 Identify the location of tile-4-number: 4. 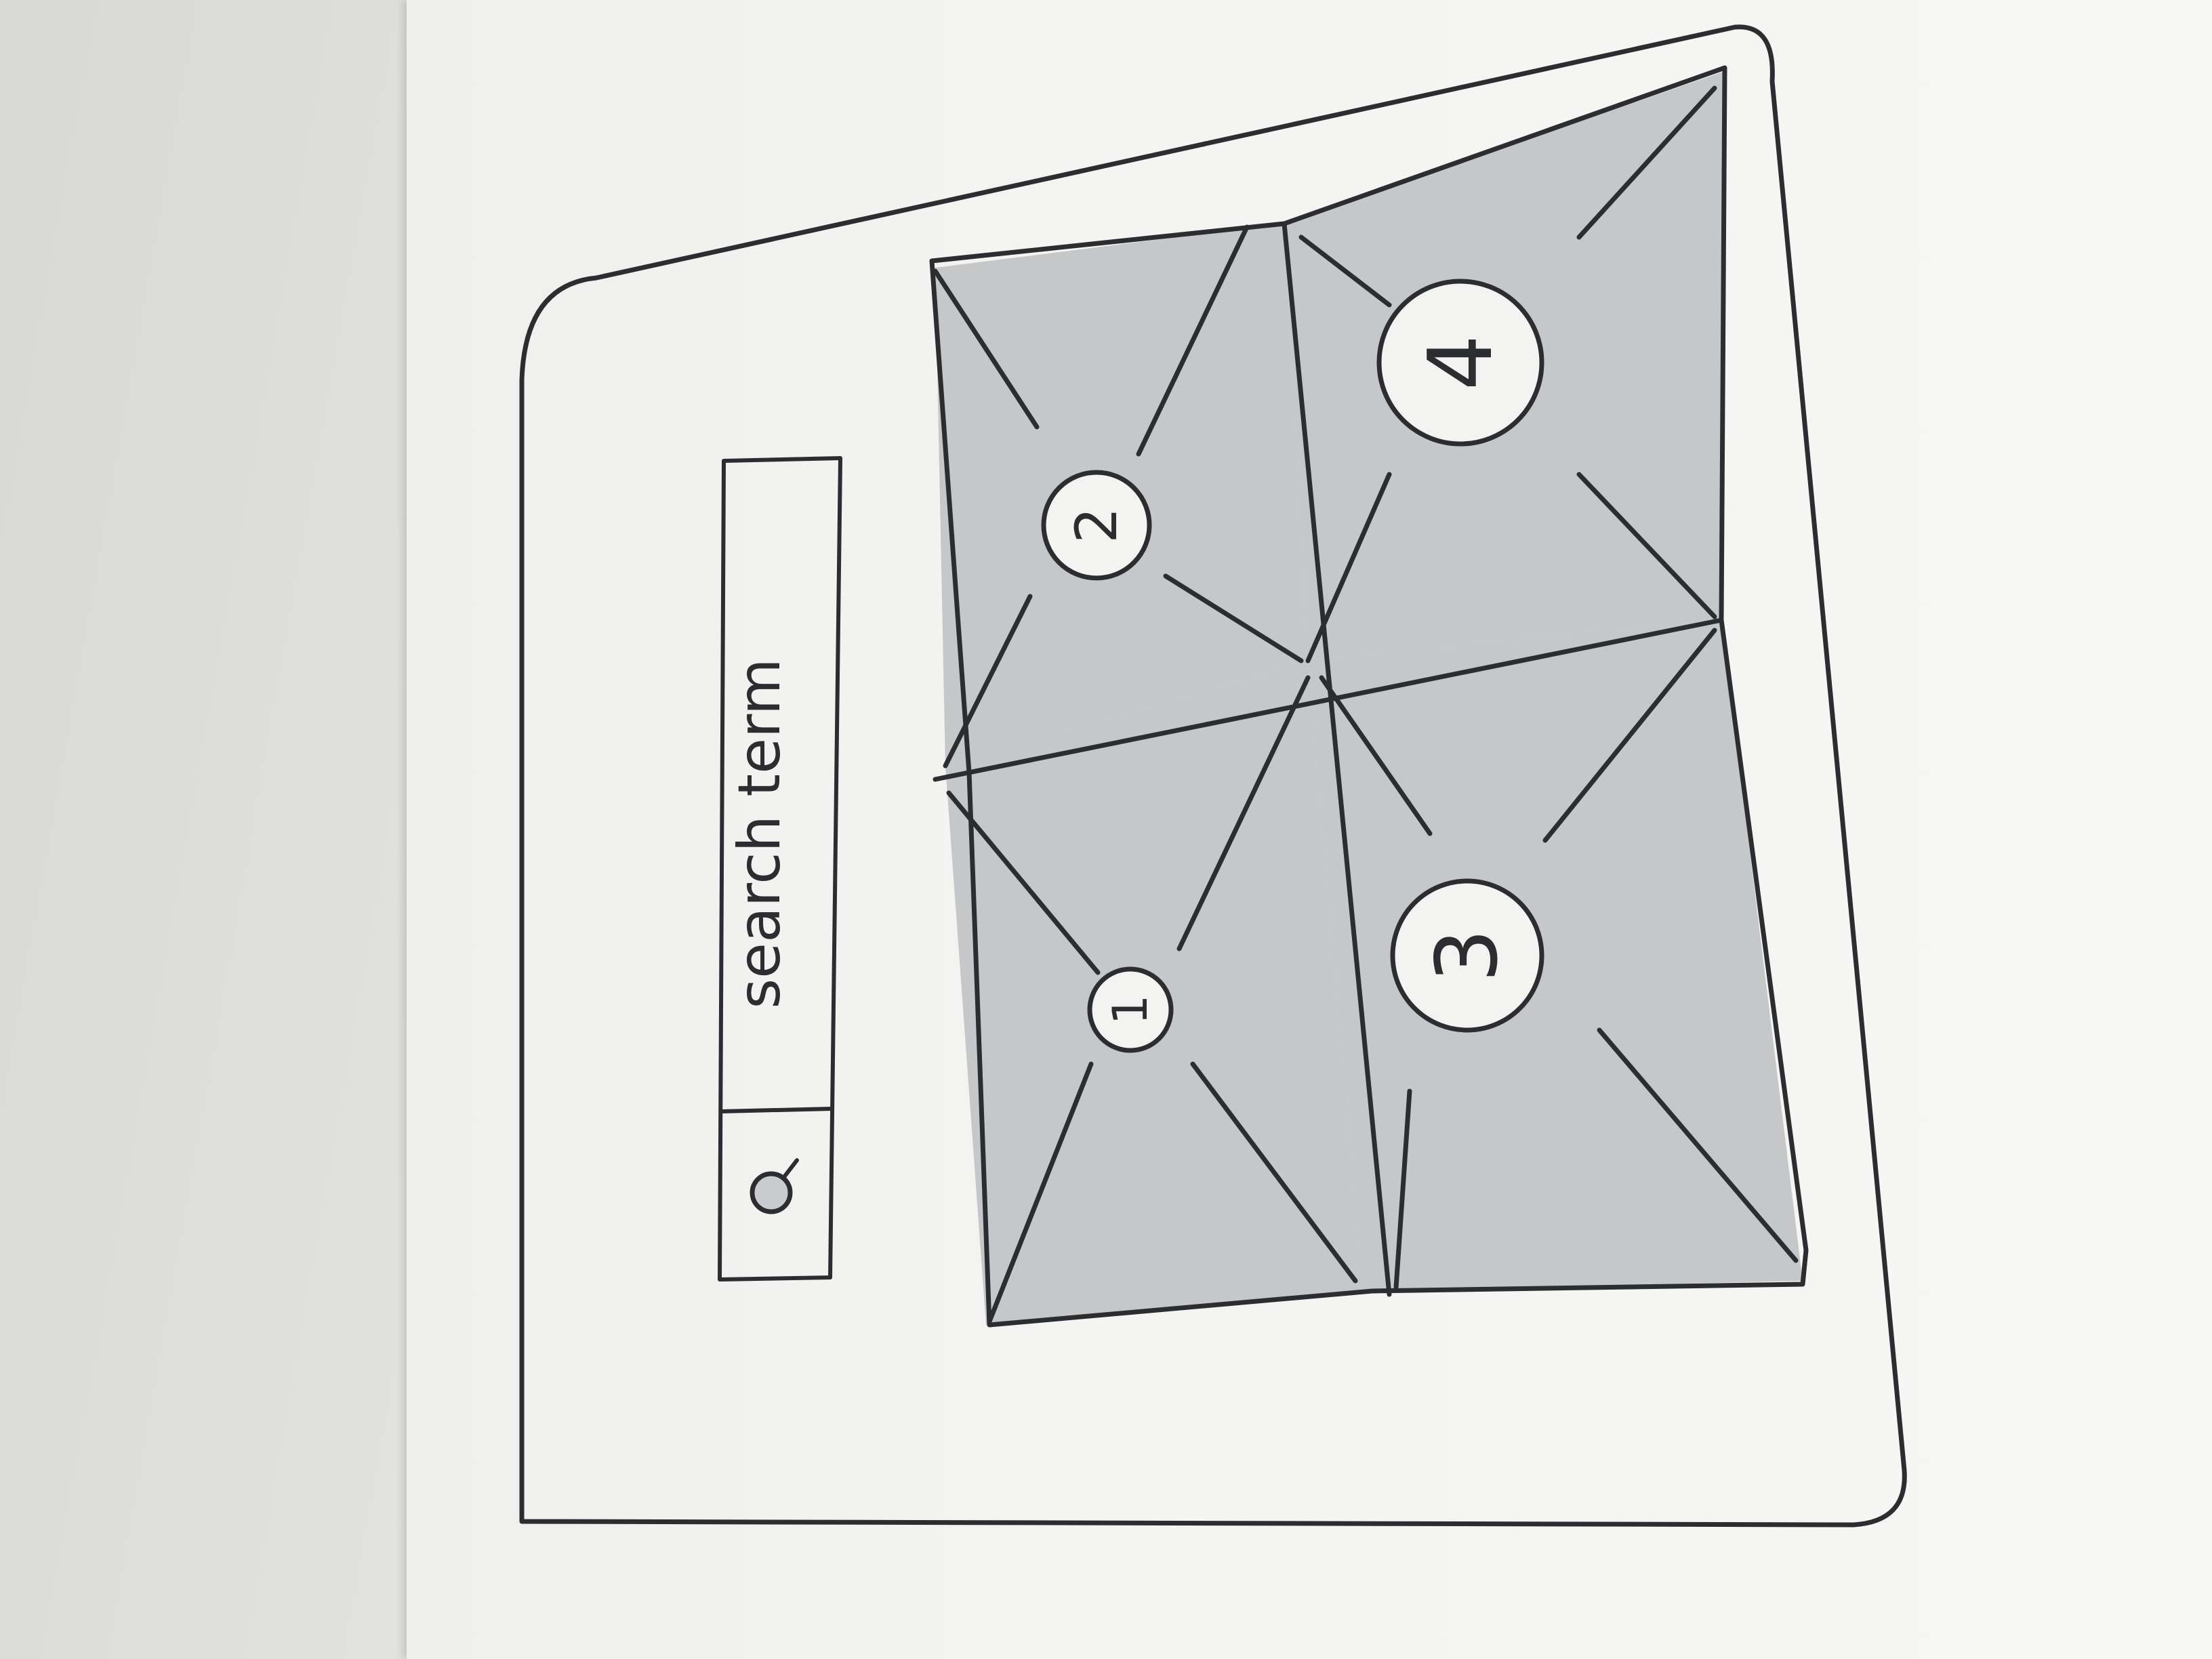
(1460, 363).